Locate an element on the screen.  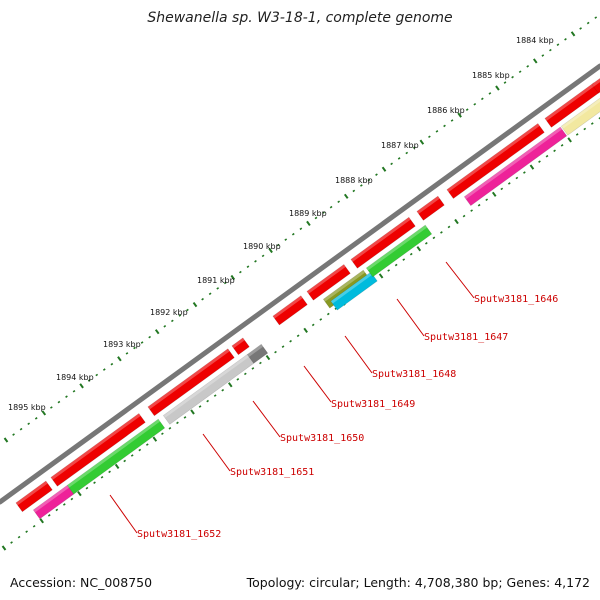
locus-label: Sputw3181_1647 is located at coordinates (466, 337).